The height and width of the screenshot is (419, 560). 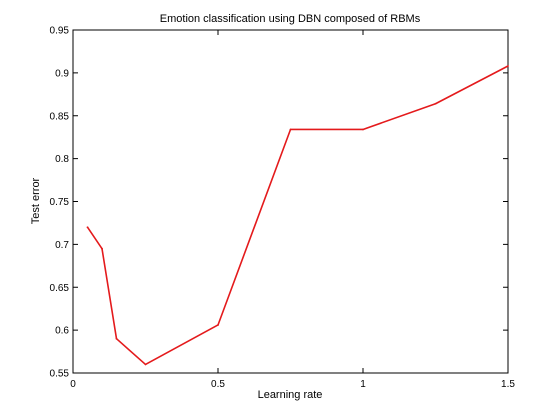 What do you see at coordinates (60, 374) in the screenshot?
I see `y-tick-label: 0.55` at bounding box center [60, 374].